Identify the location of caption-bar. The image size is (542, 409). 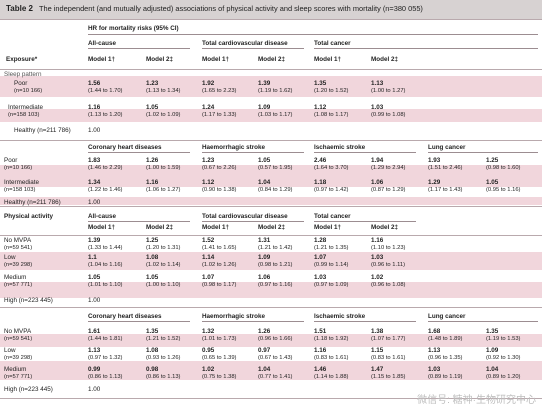
(271, 9).